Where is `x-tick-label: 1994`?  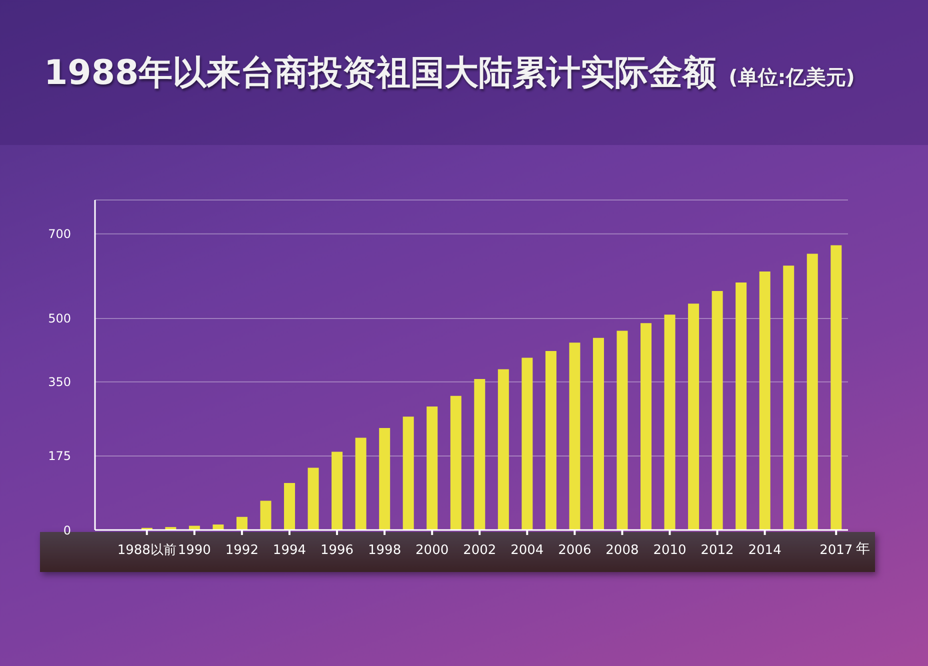
x-tick-label: 1994 is located at coordinates (289, 550).